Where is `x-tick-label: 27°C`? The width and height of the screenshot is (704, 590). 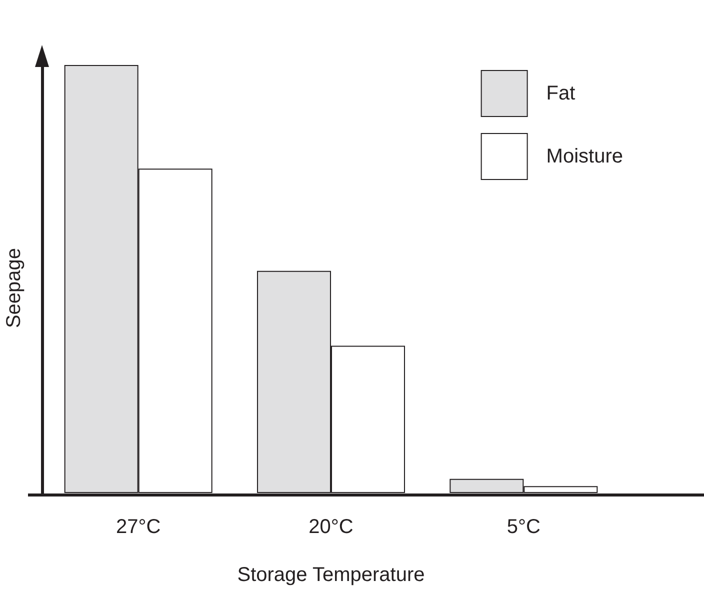 x-tick-label: 27°C is located at coordinates (138, 527).